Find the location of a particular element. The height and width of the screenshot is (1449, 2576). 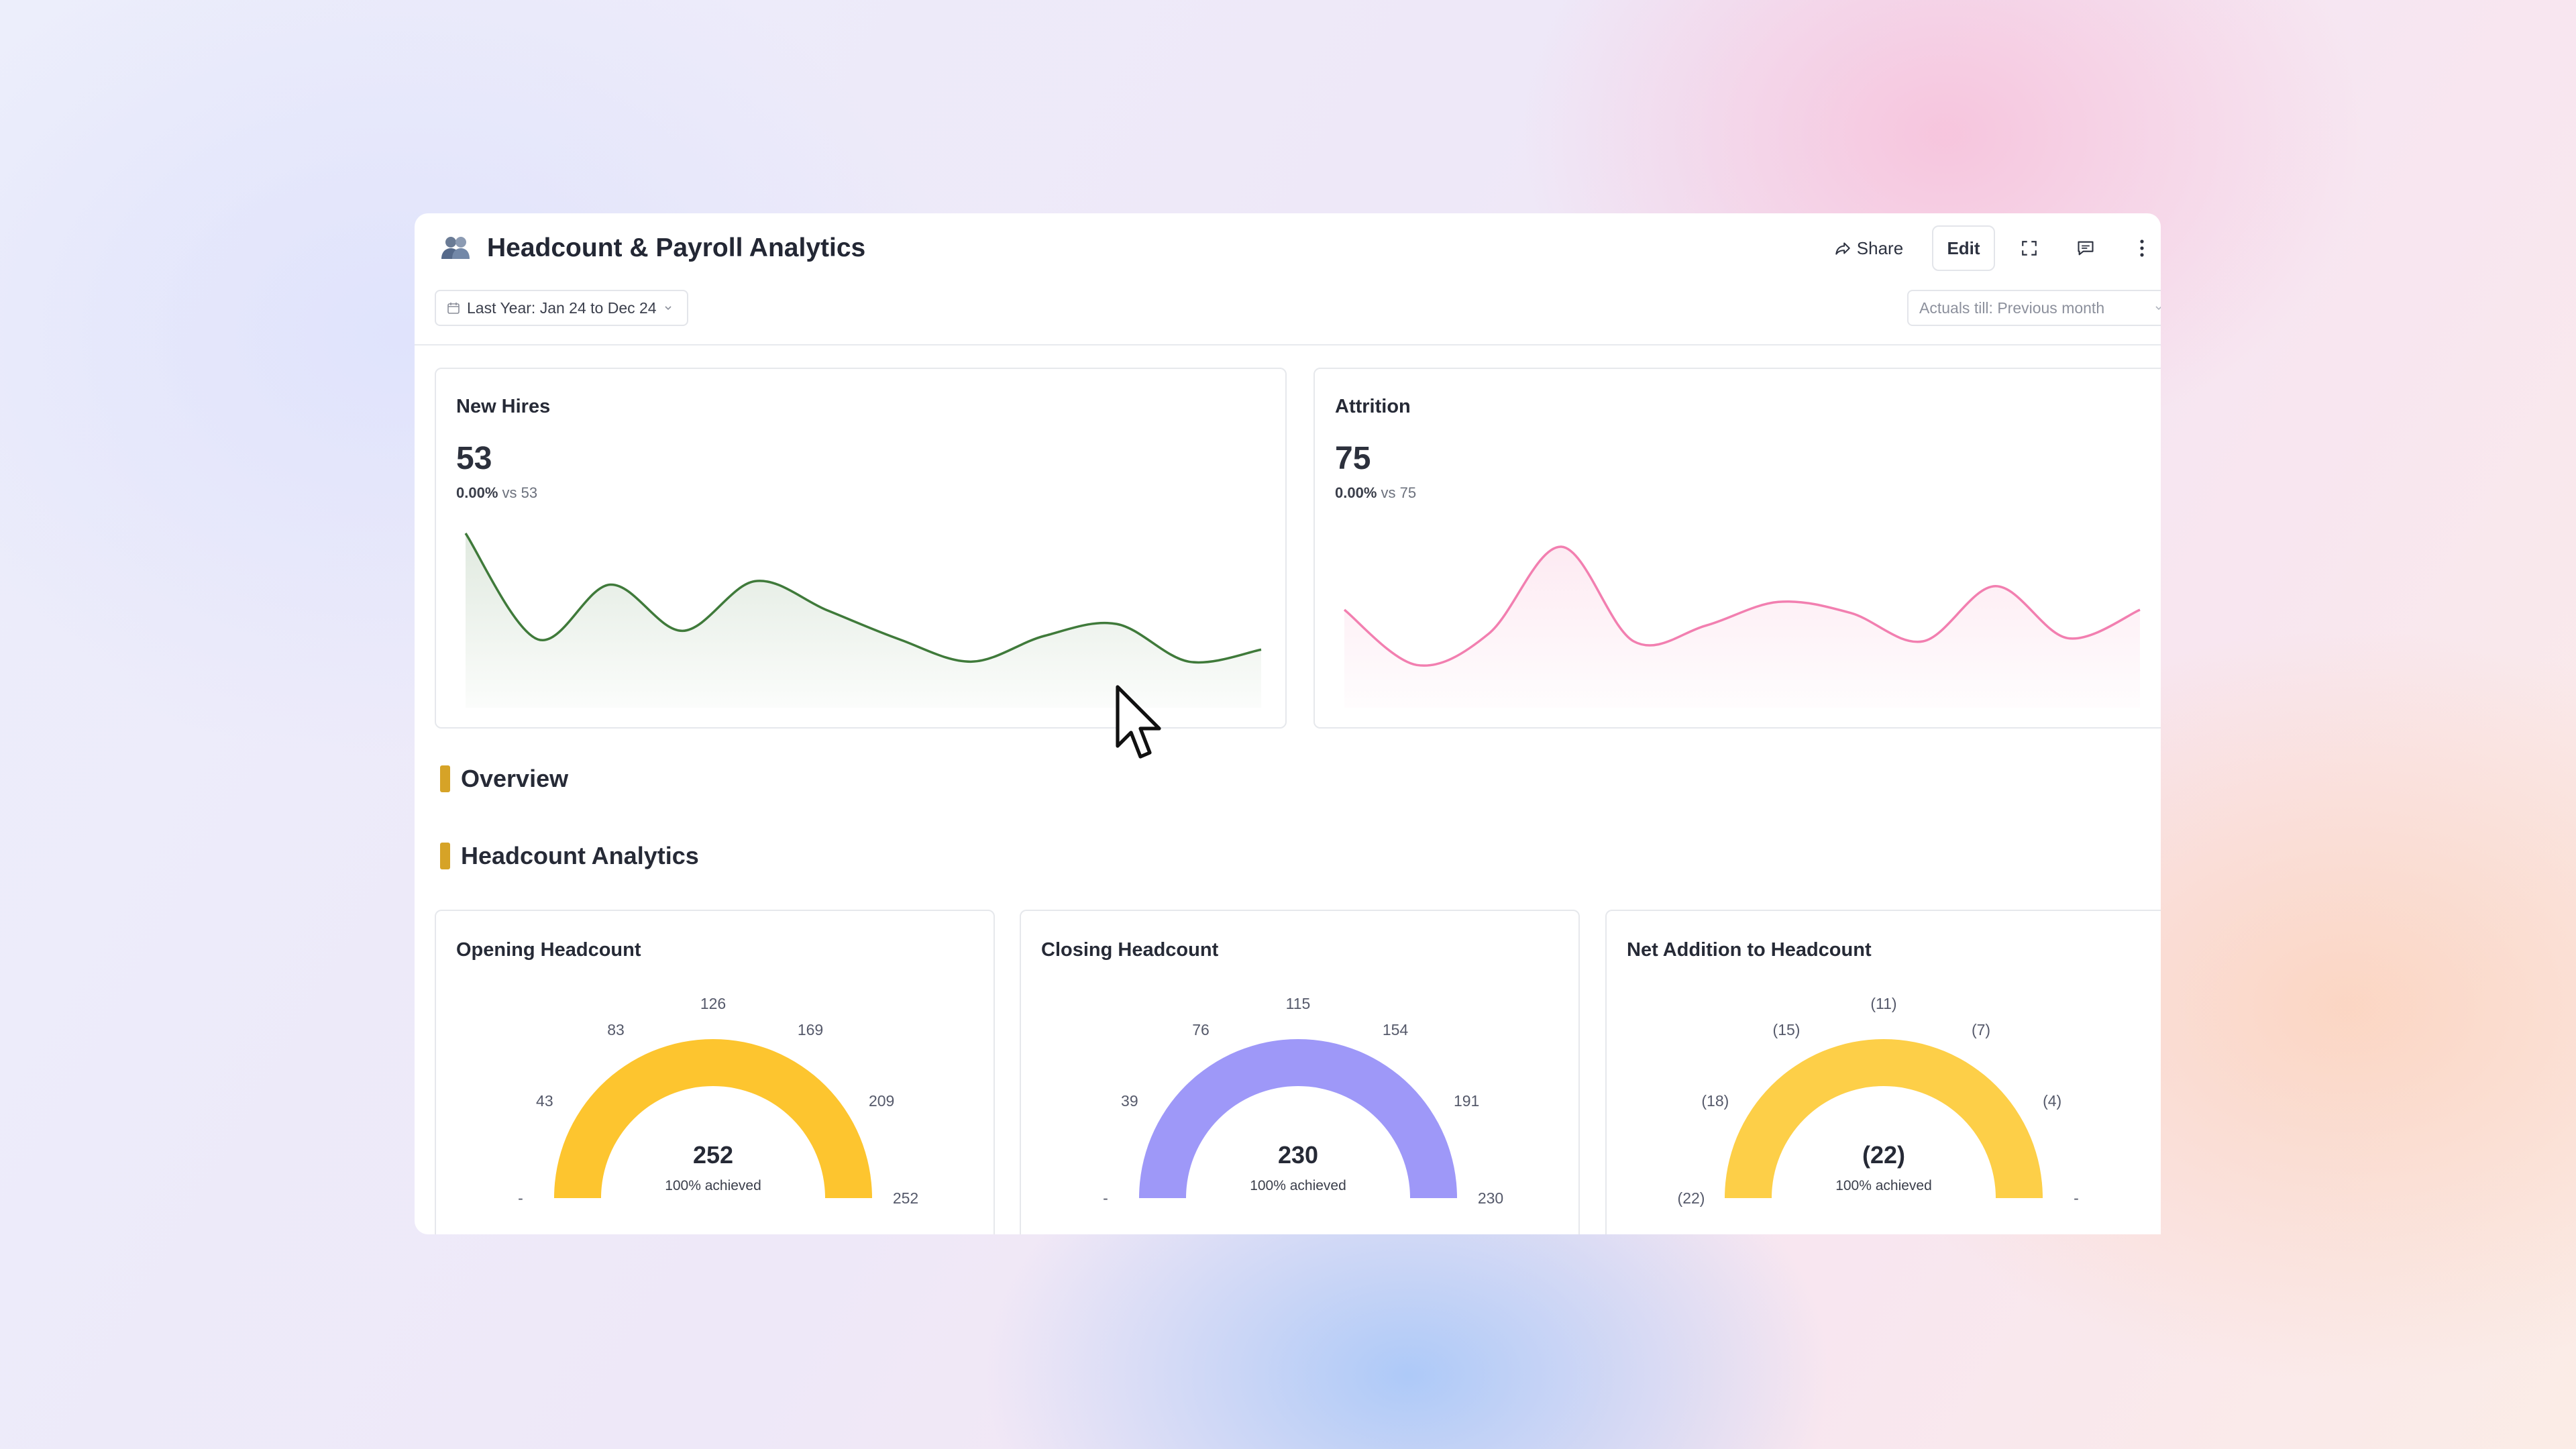

gauge-tick-label: 191 is located at coordinates (1466, 1101).